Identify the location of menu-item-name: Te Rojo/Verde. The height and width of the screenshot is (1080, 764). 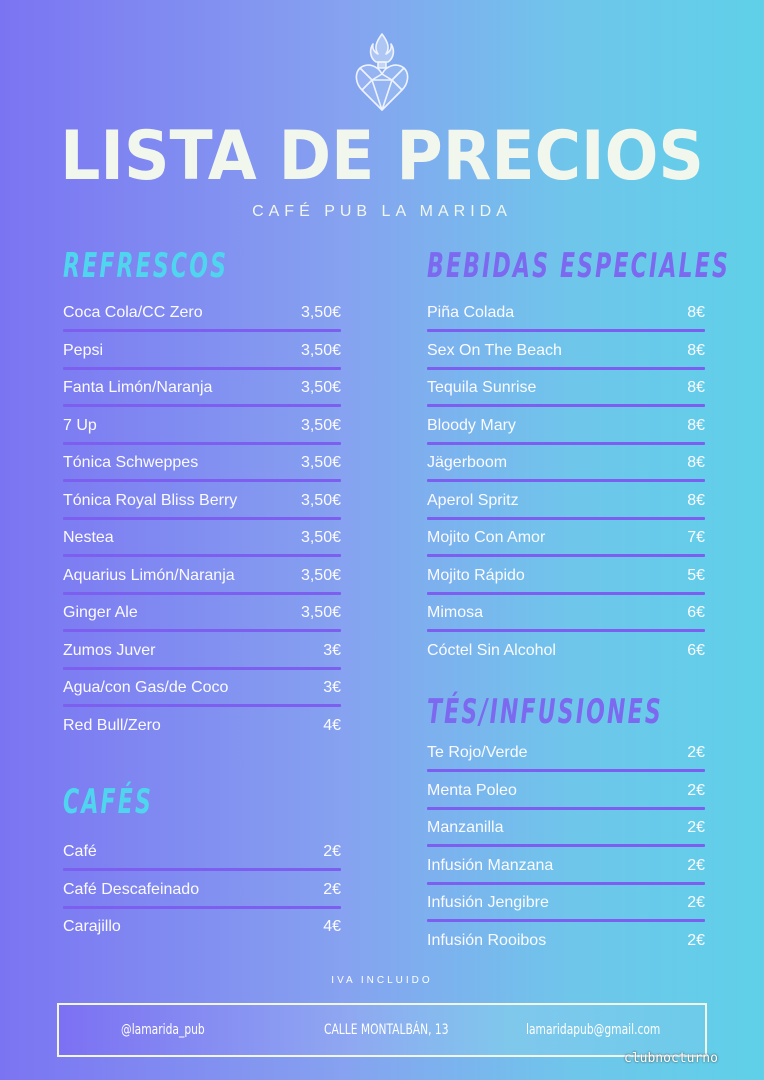
(477, 752).